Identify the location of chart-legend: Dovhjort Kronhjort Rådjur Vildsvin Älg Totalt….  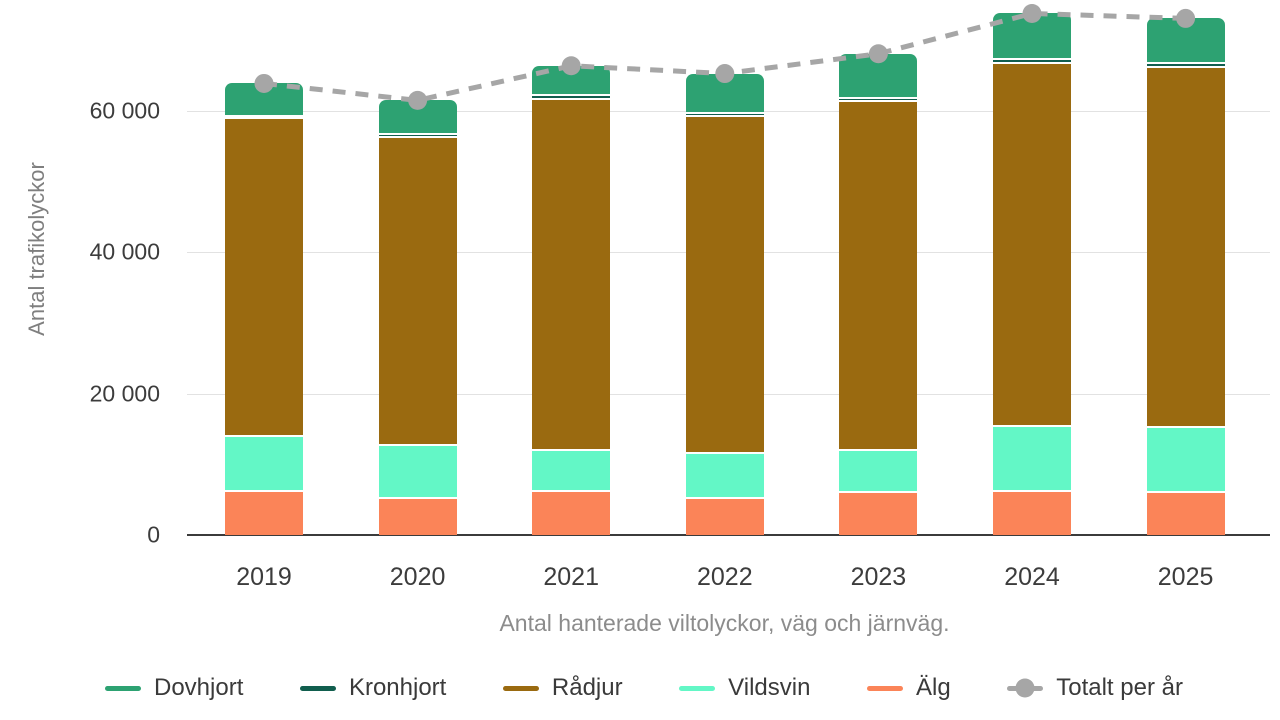
(644, 688).